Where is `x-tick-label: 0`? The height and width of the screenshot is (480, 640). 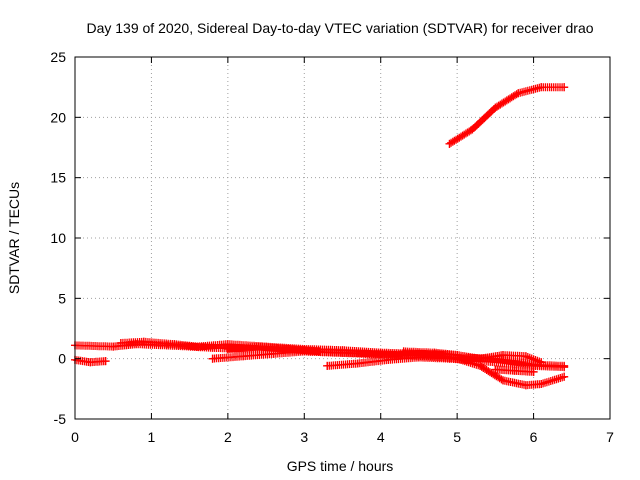 x-tick-label: 0 is located at coordinates (75, 437).